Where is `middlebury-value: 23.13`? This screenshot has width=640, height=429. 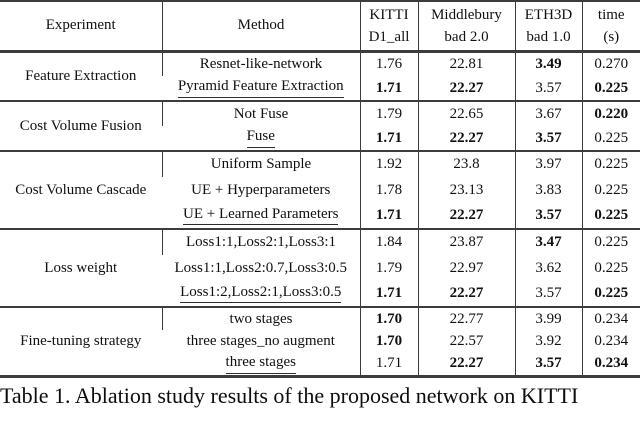 middlebury-value: 23.13 is located at coordinates (466, 190).